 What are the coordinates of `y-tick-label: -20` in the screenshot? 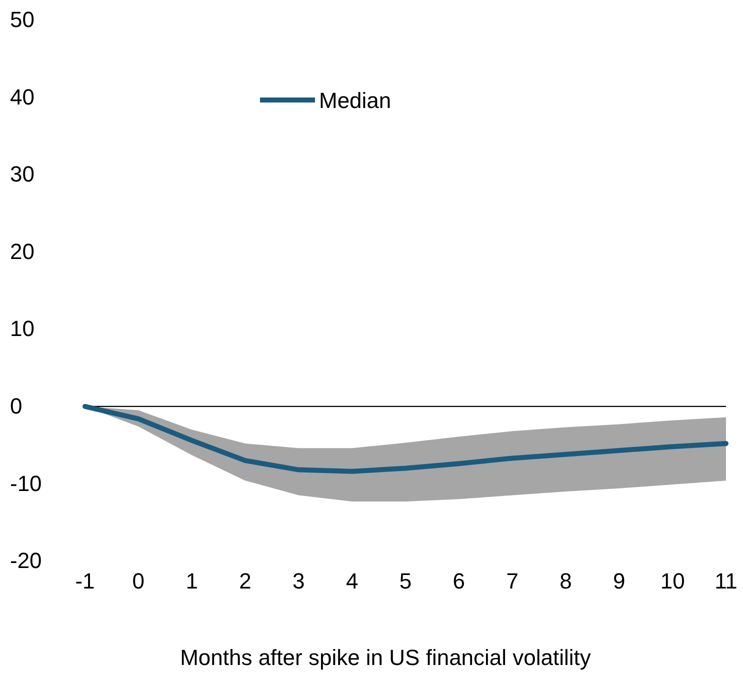 It's located at (26, 561).